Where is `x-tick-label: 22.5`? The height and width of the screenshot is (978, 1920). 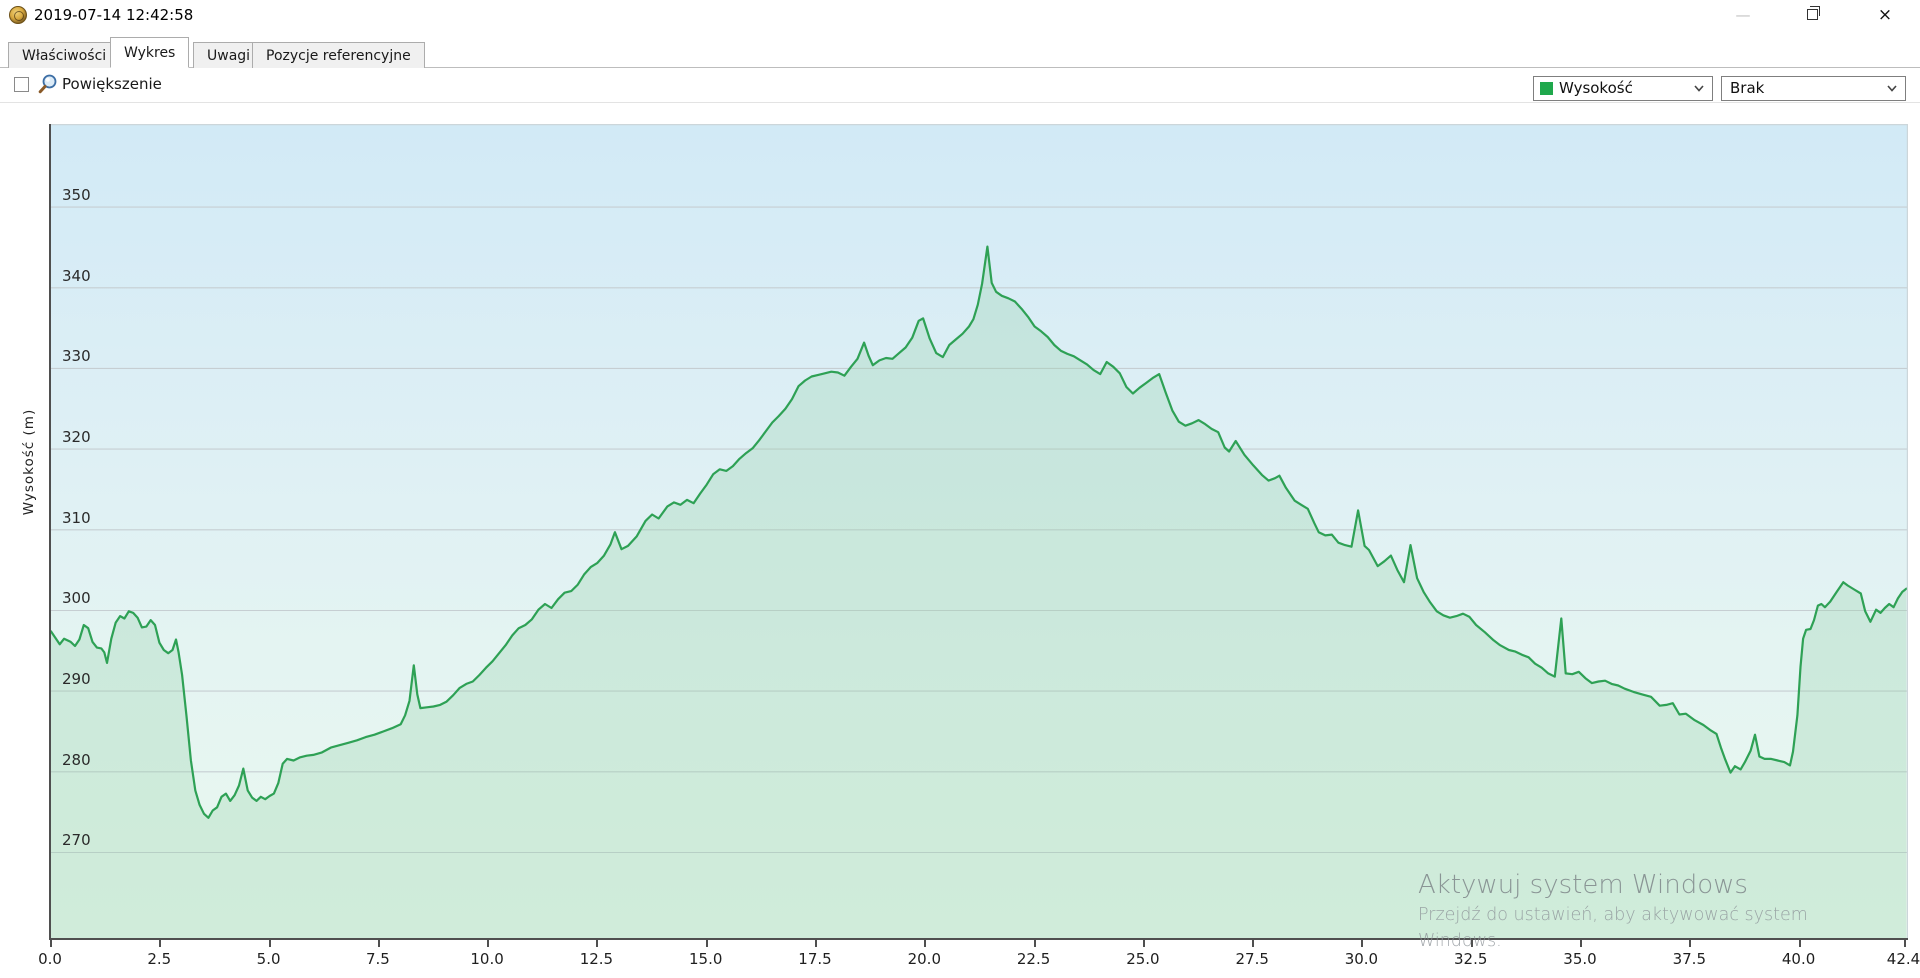 x-tick-label: 22.5 is located at coordinates (1033, 959).